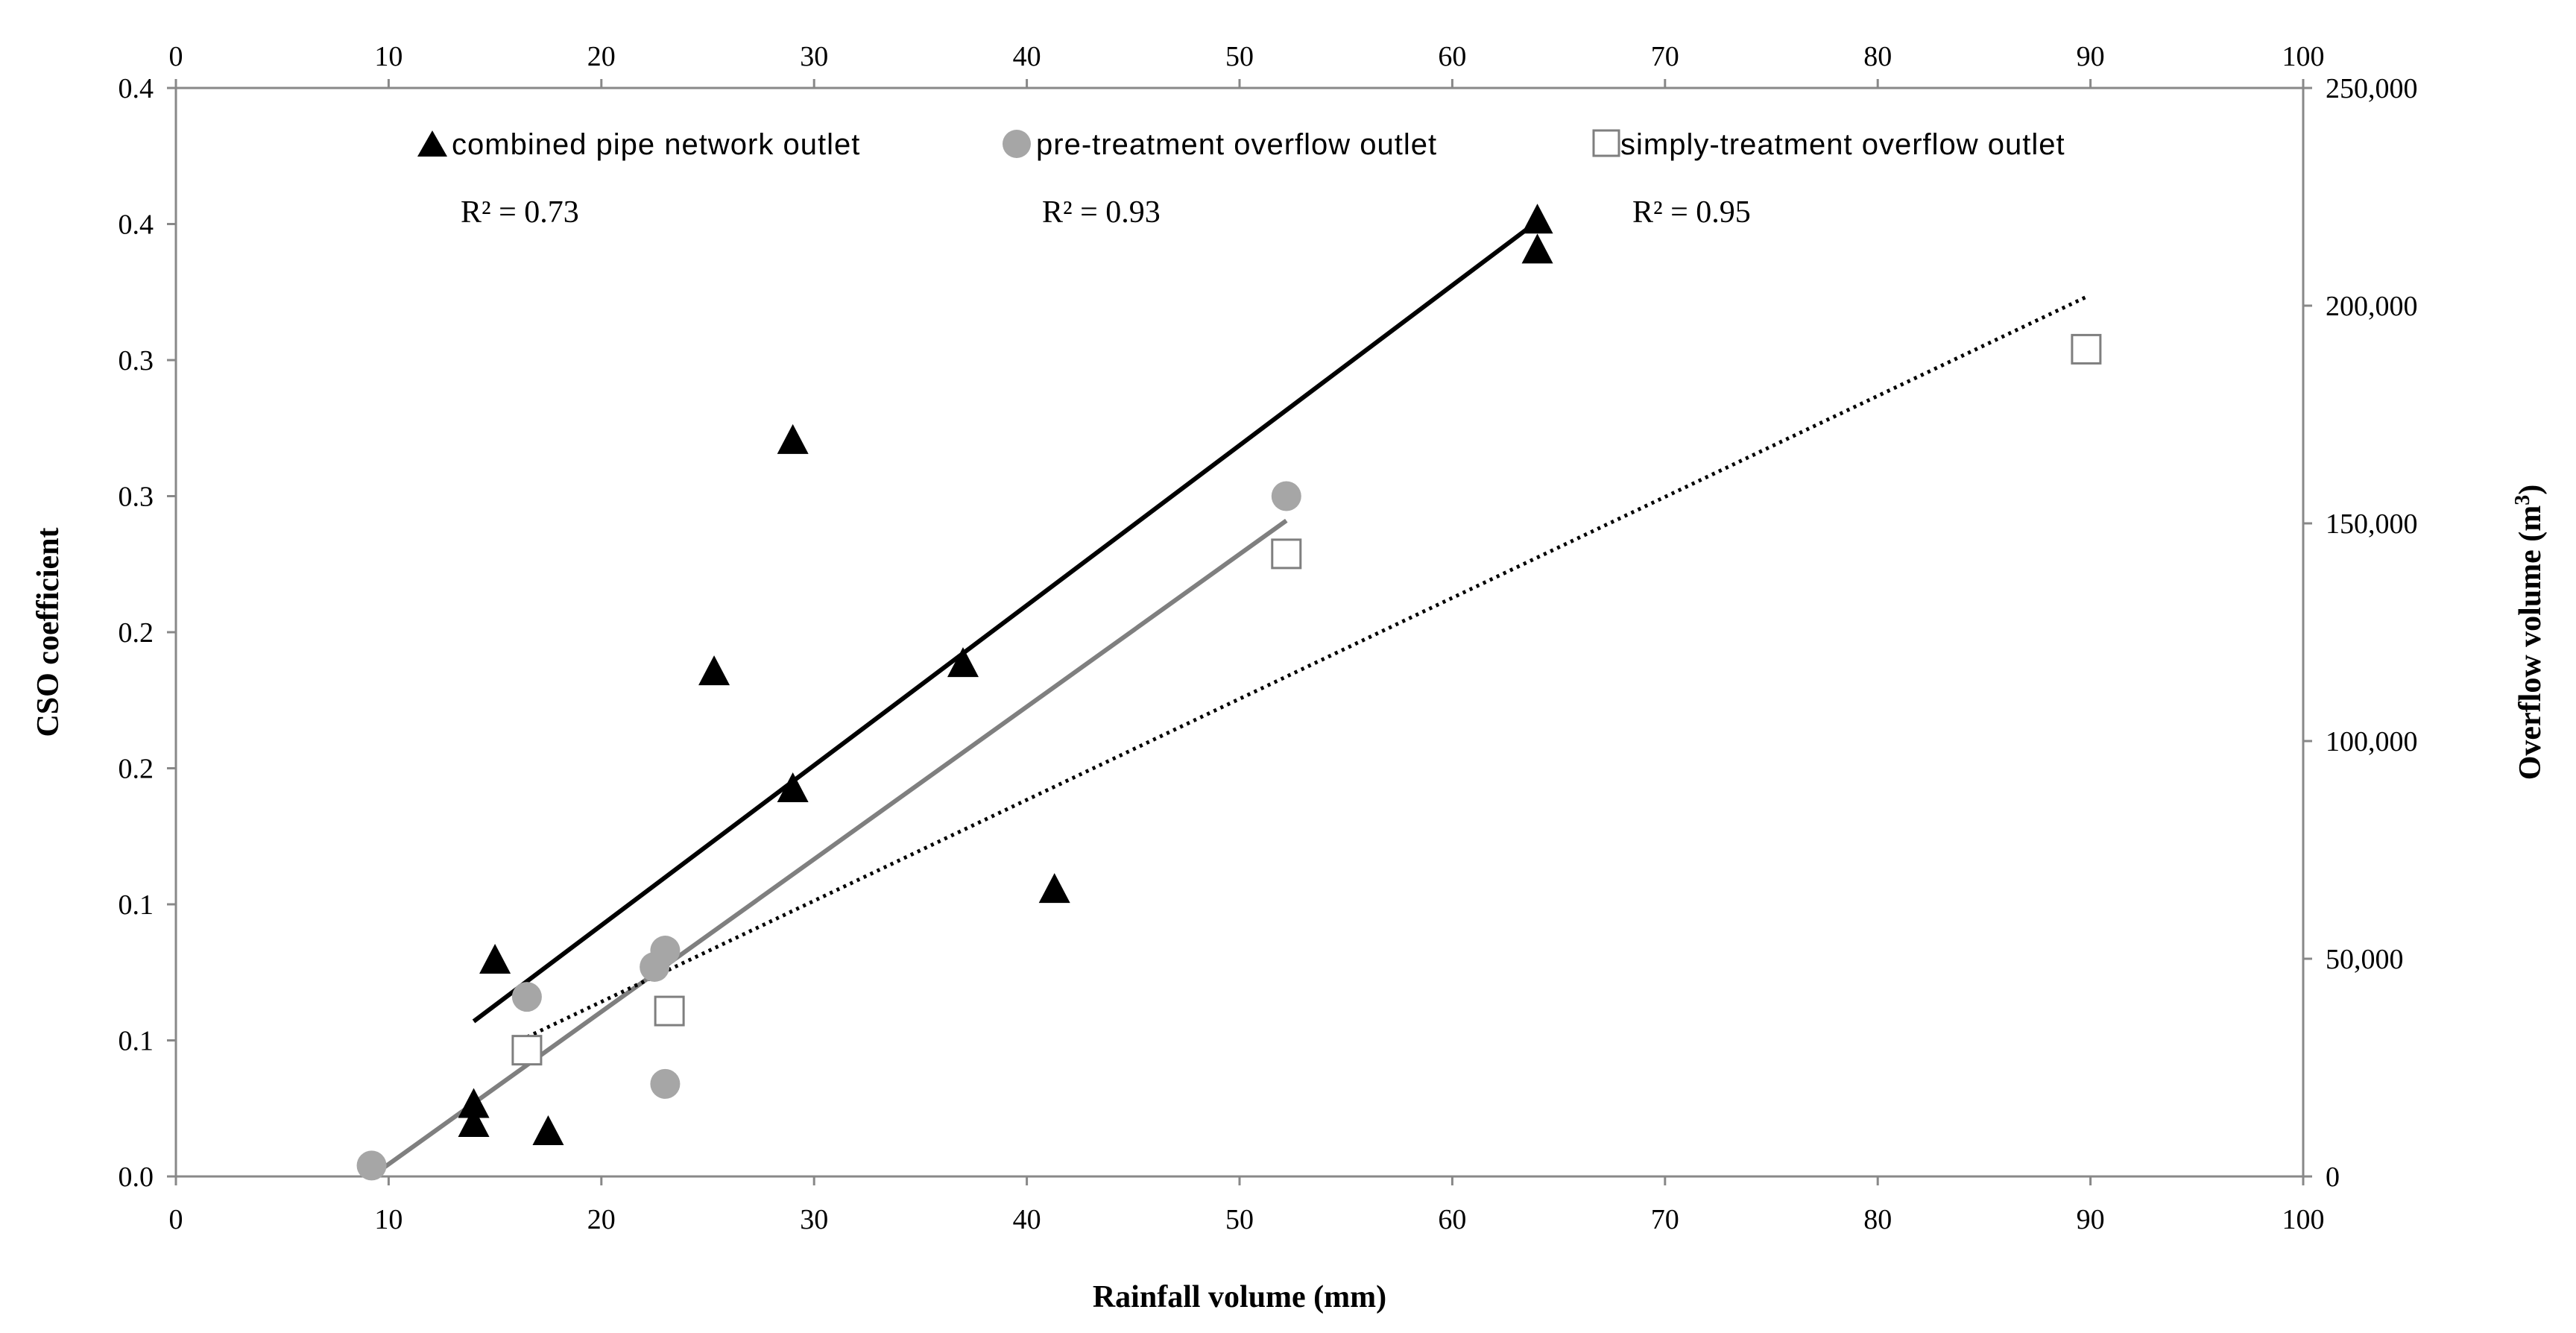  I want to click on legend-item-combined: combined pipe network outlet, so click(639, 144).